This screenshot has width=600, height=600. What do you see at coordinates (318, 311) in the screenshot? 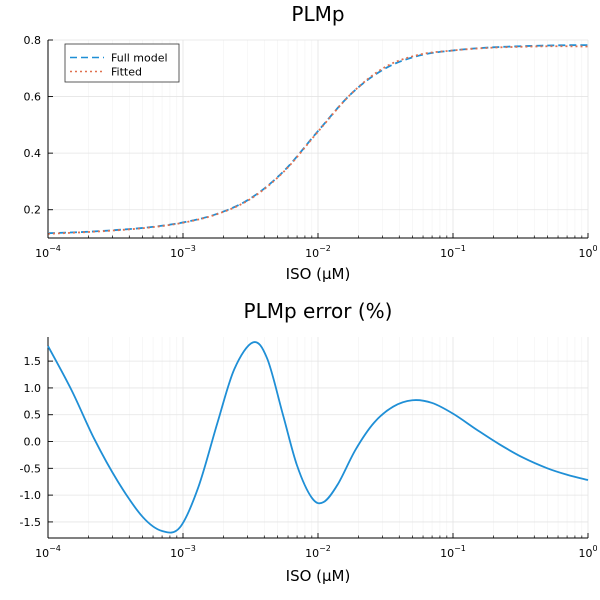
I see `plmp-error-title: PLMp error (%)` at bounding box center [318, 311].